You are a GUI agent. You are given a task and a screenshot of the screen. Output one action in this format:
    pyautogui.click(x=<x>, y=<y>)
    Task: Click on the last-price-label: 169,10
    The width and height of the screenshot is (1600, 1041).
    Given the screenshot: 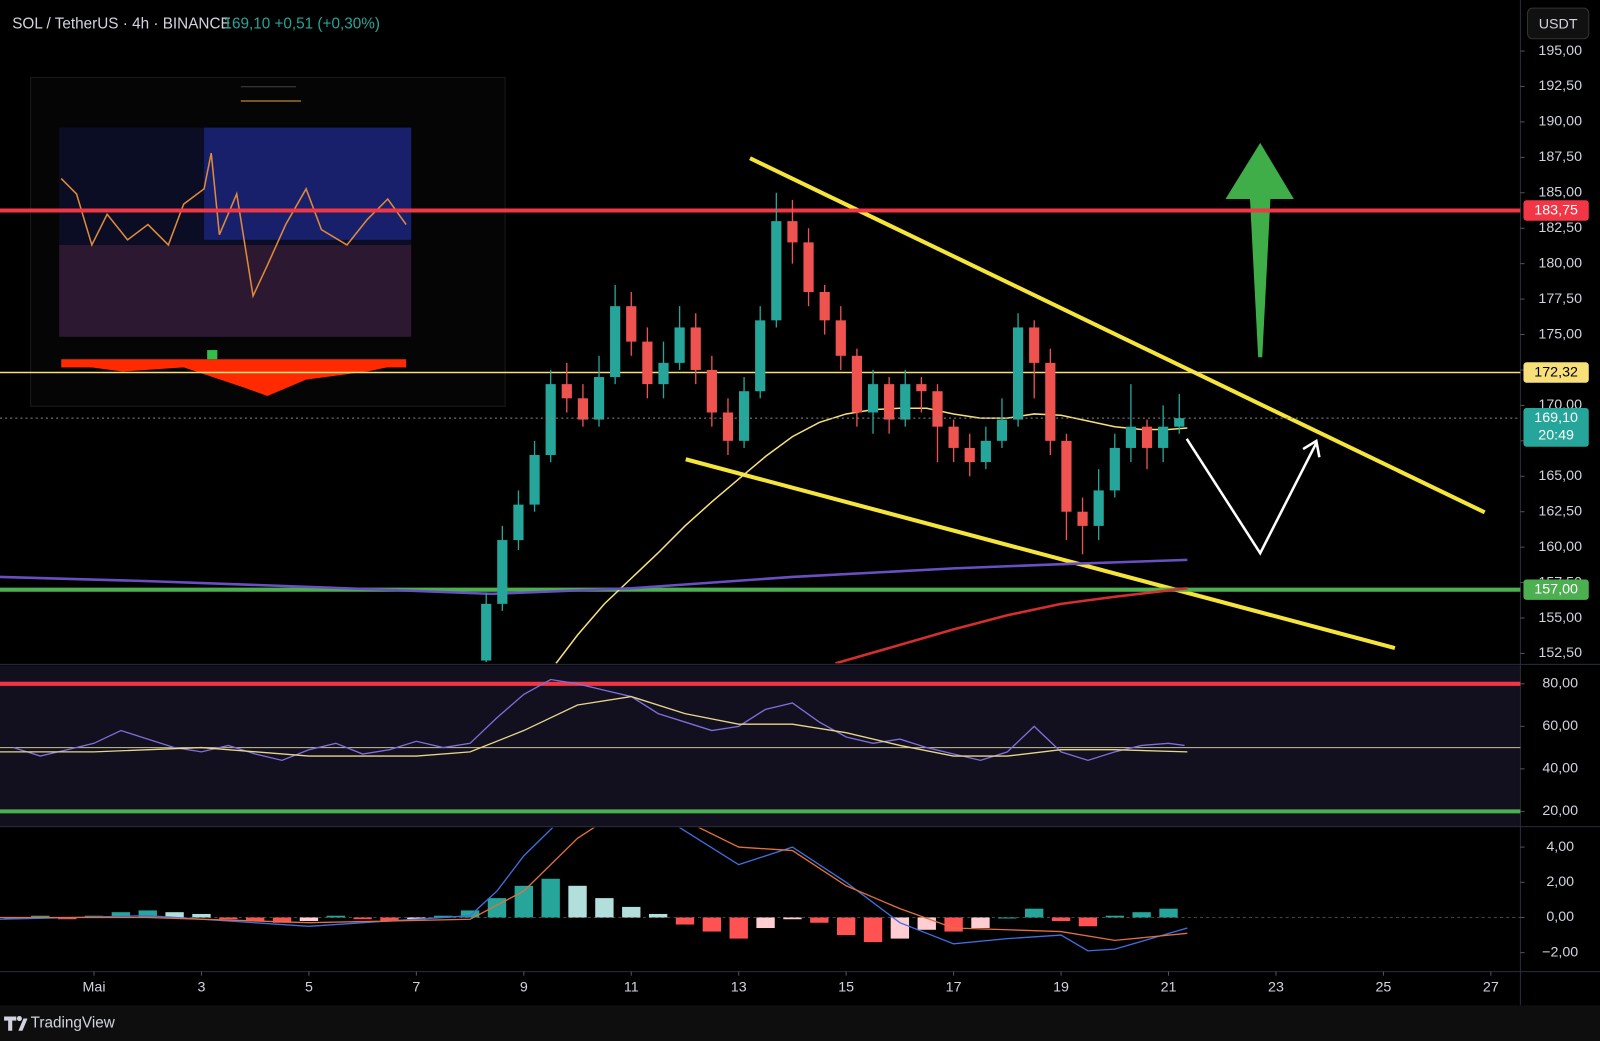 What is the action you would take?
    pyautogui.click(x=1556, y=418)
    